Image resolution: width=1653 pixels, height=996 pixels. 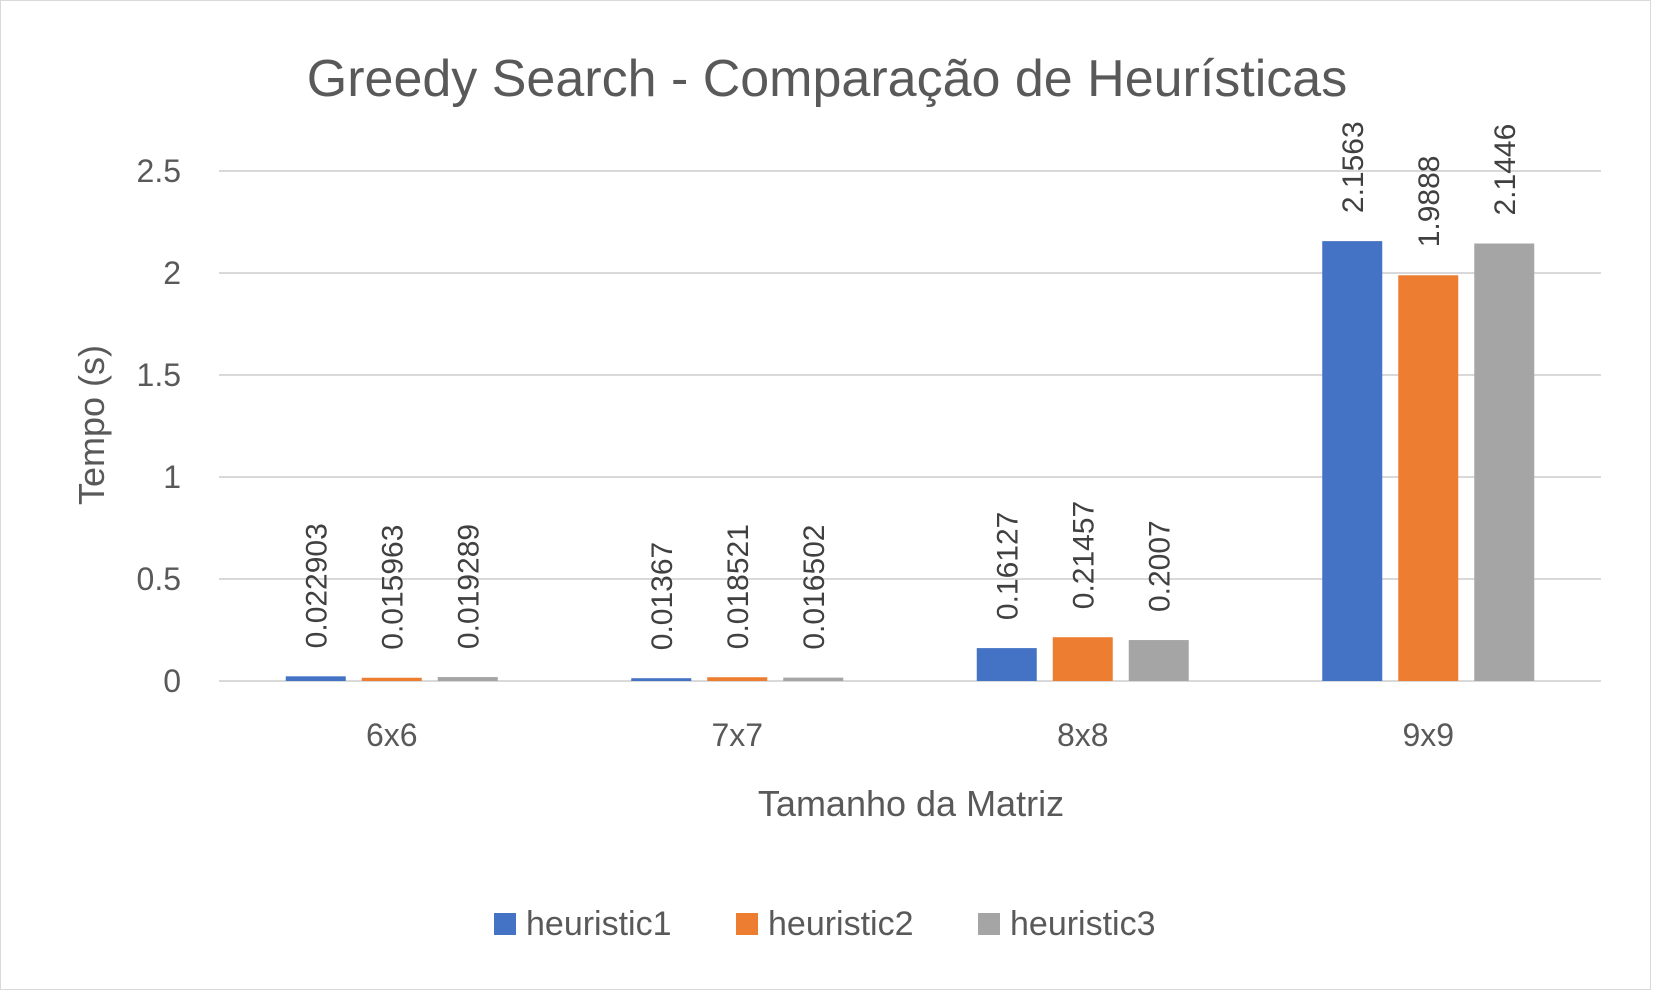 I want to click on data-label: 1.9888, so click(x=1429, y=202).